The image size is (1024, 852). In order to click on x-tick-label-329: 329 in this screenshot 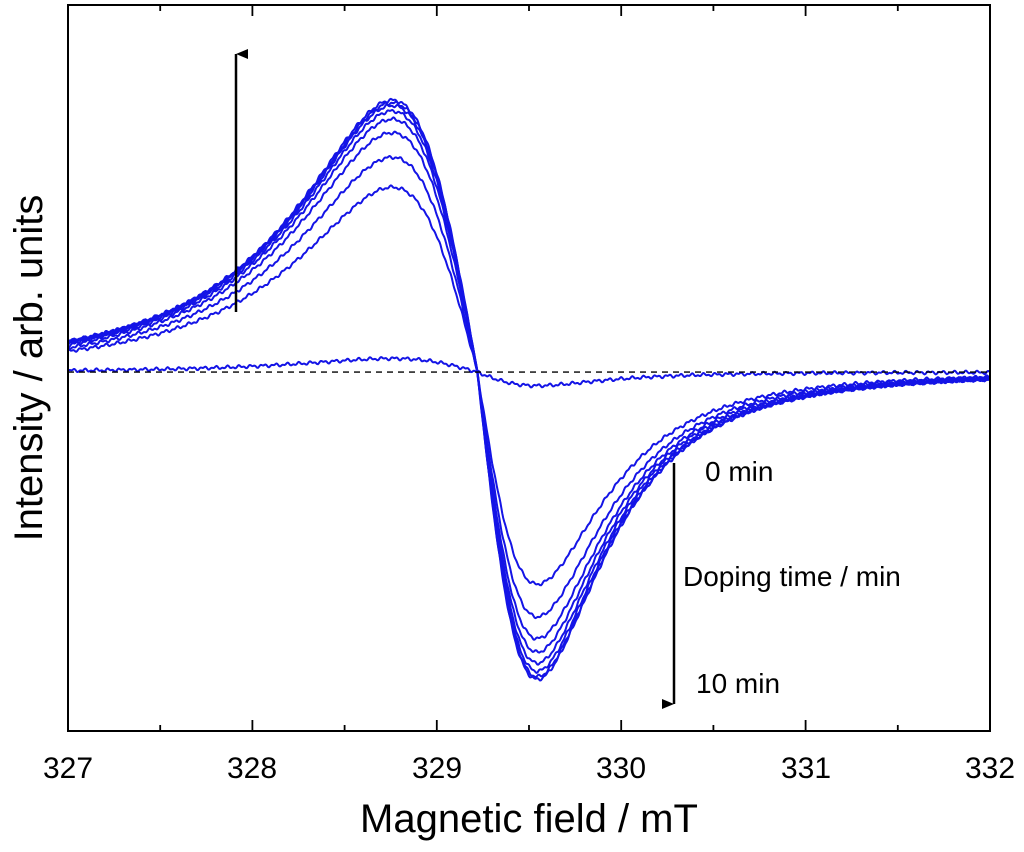, I will do `click(437, 768)`.